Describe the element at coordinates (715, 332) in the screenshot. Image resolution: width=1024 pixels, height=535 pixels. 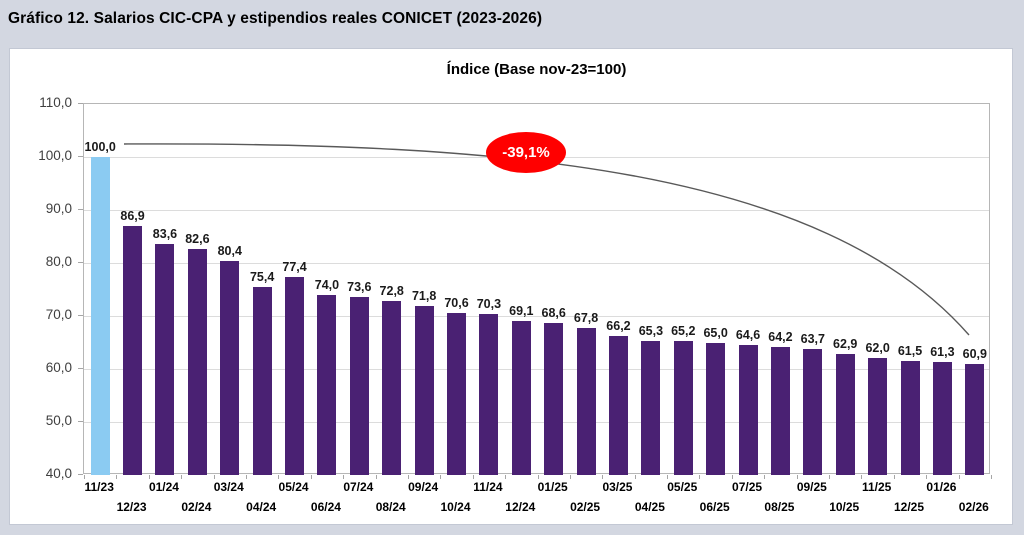
I see `bar-value-label: 65,0` at that location.